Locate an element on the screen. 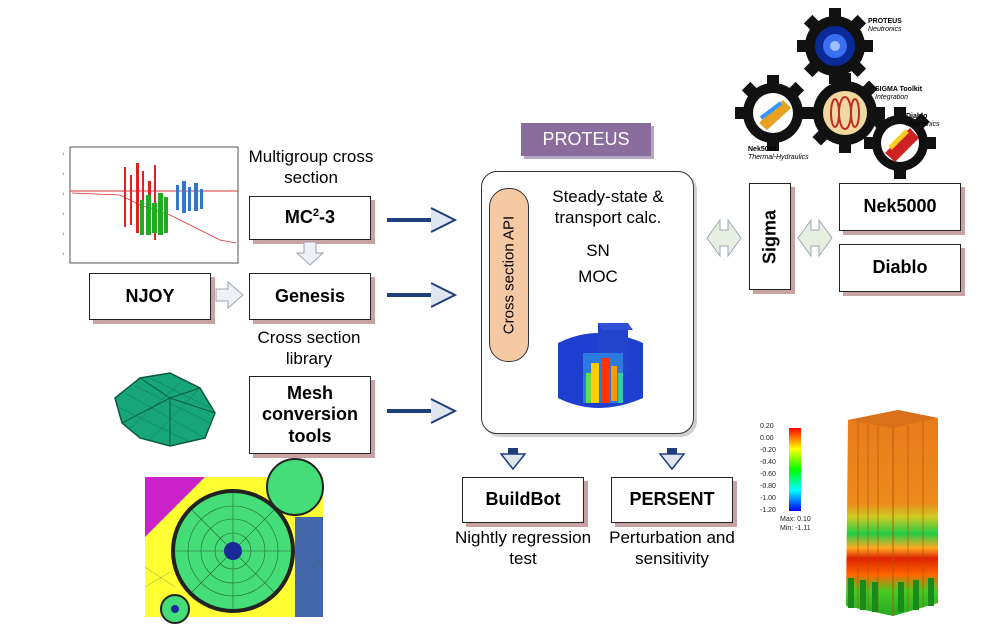 Image resolution: width=989 pixels, height=628 pixels. right-arrow-icon is located at coordinates (229, 295).